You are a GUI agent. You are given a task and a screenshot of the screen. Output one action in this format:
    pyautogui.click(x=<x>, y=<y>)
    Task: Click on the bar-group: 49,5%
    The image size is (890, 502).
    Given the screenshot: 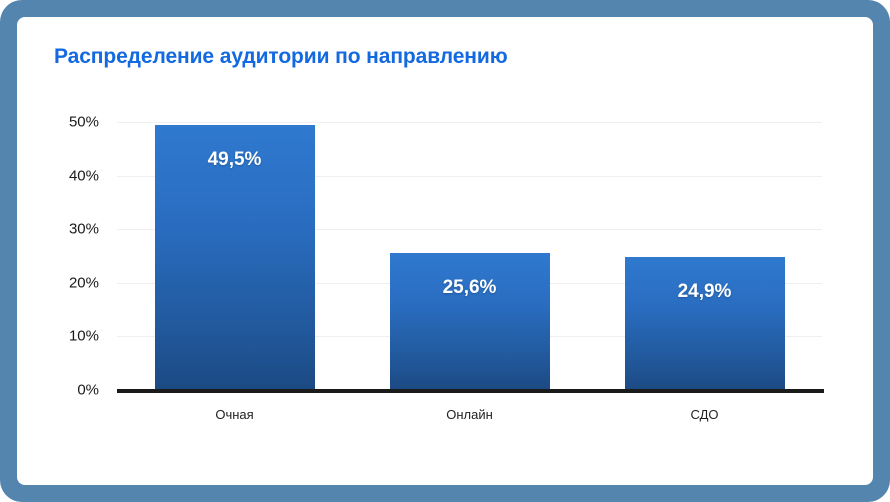 What is the action you would take?
    pyautogui.click(x=234, y=256)
    